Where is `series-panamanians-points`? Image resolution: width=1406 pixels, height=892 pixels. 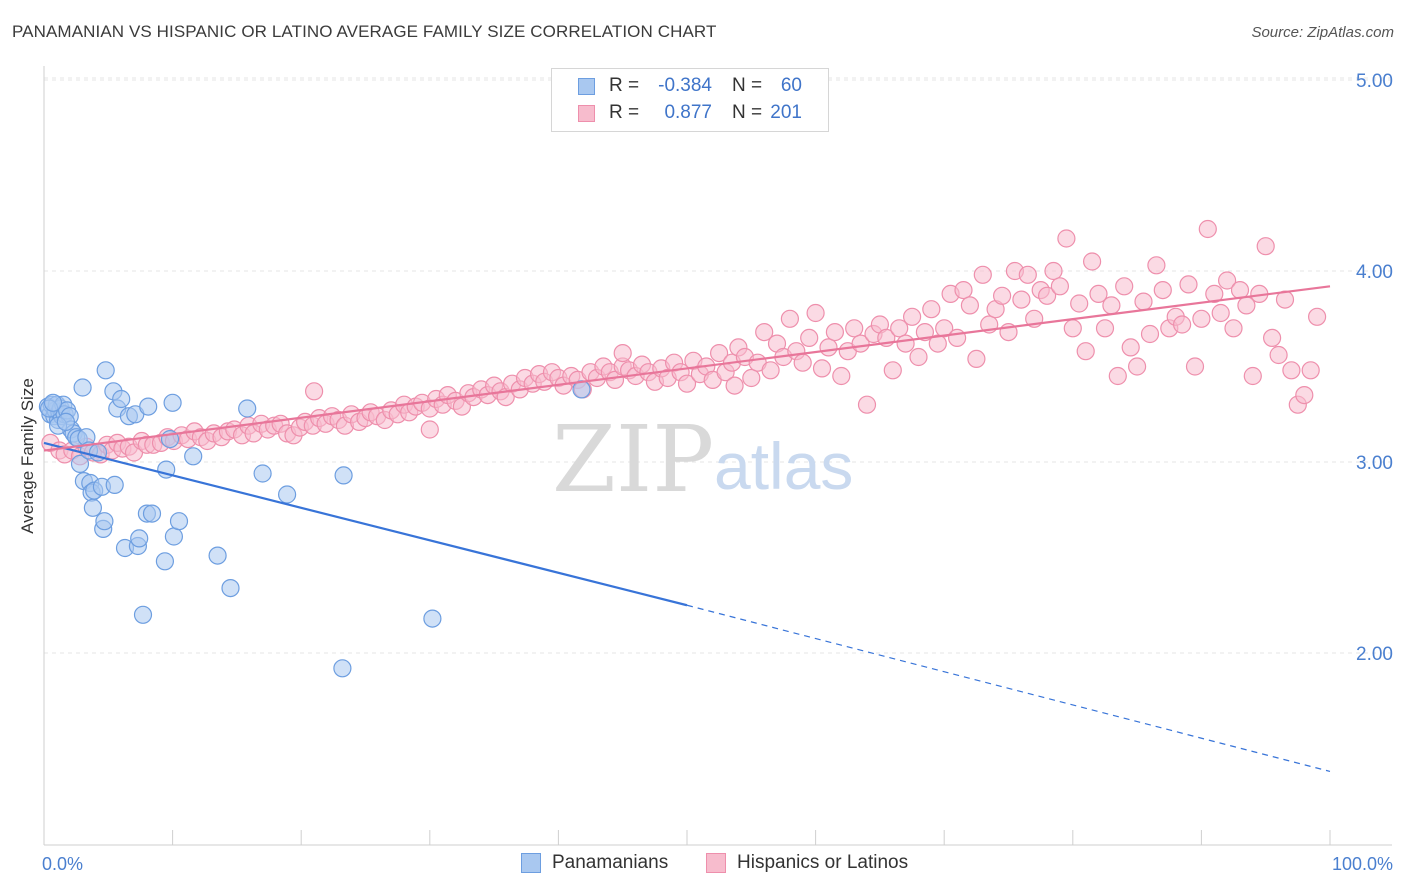 series-panamanians-points is located at coordinates (314, 519).